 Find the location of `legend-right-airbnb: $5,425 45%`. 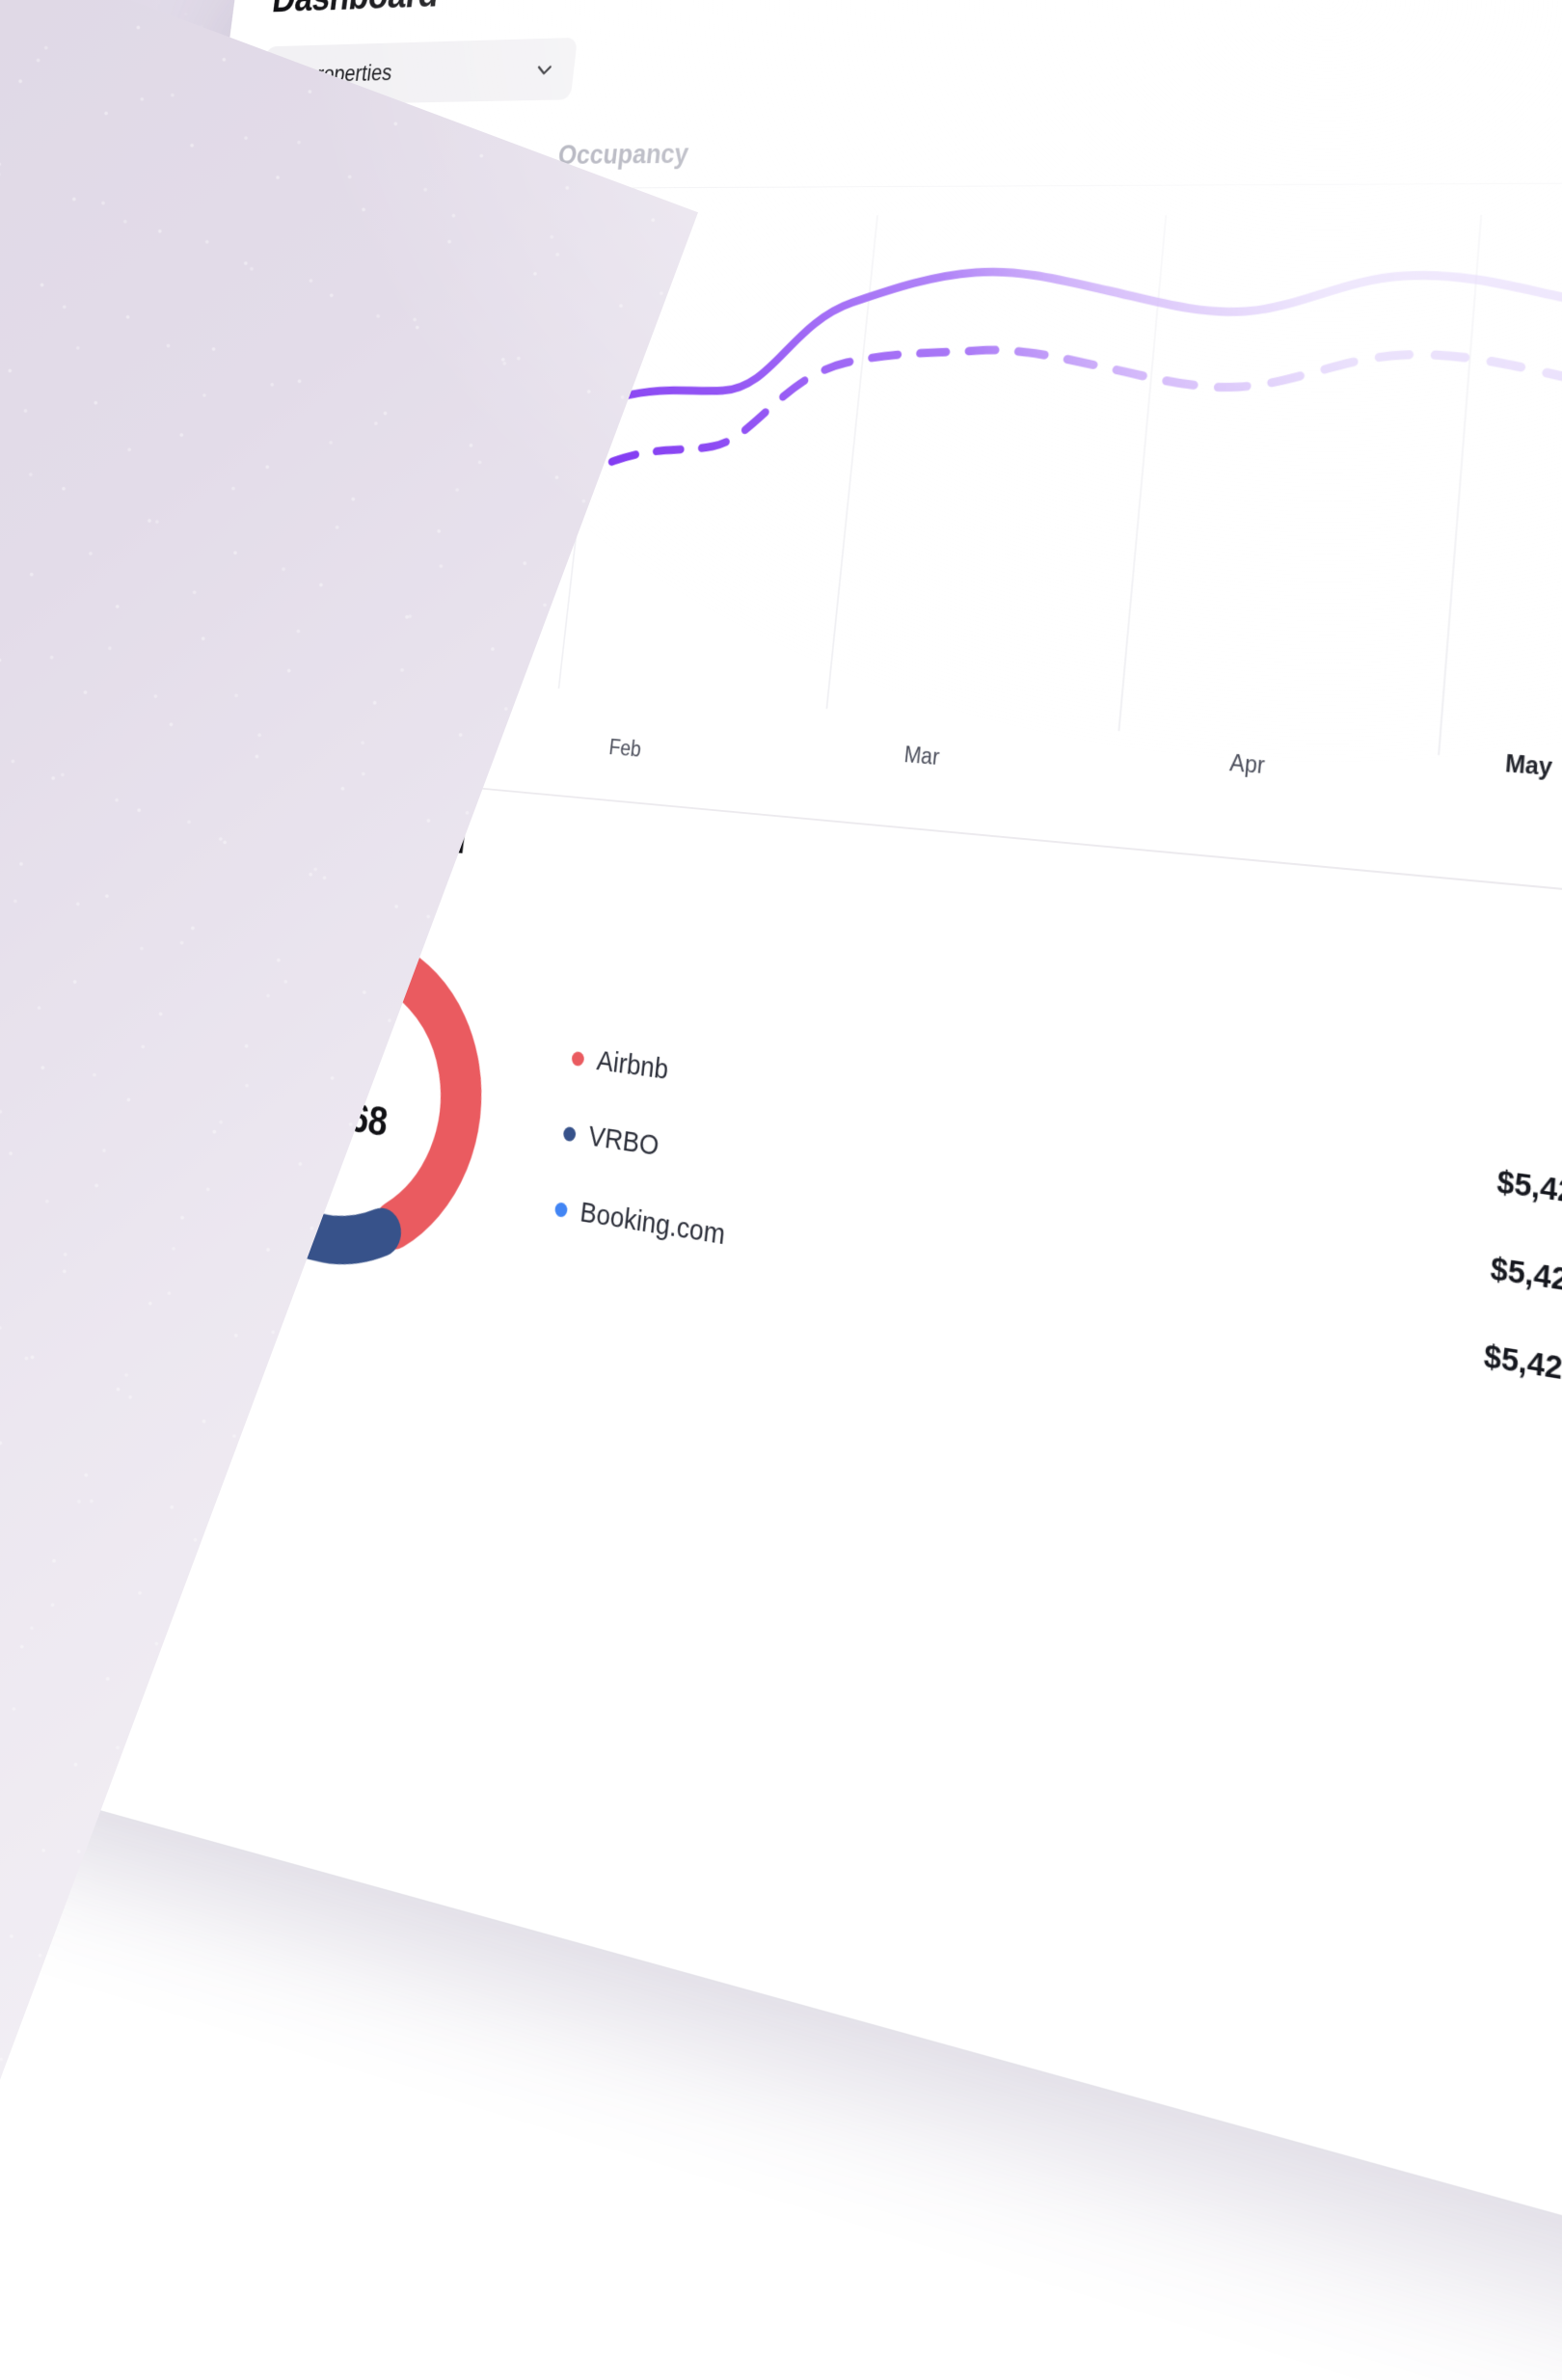

legend-right-airbnb: $5,425 45% is located at coordinates (1528, 1197).